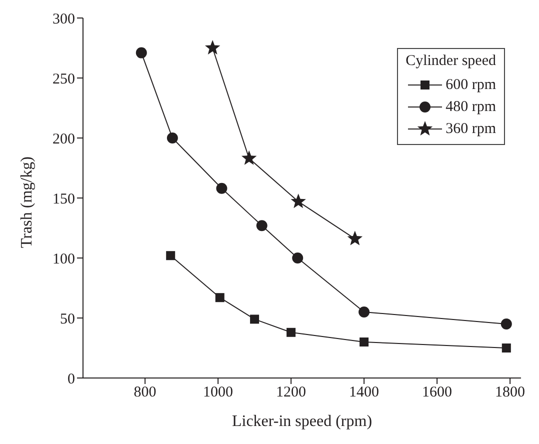 This screenshot has width=539, height=444. Describe the element at coordinates (63, 79) in the screenshot. I see `y-tick-label: 250` at that location.